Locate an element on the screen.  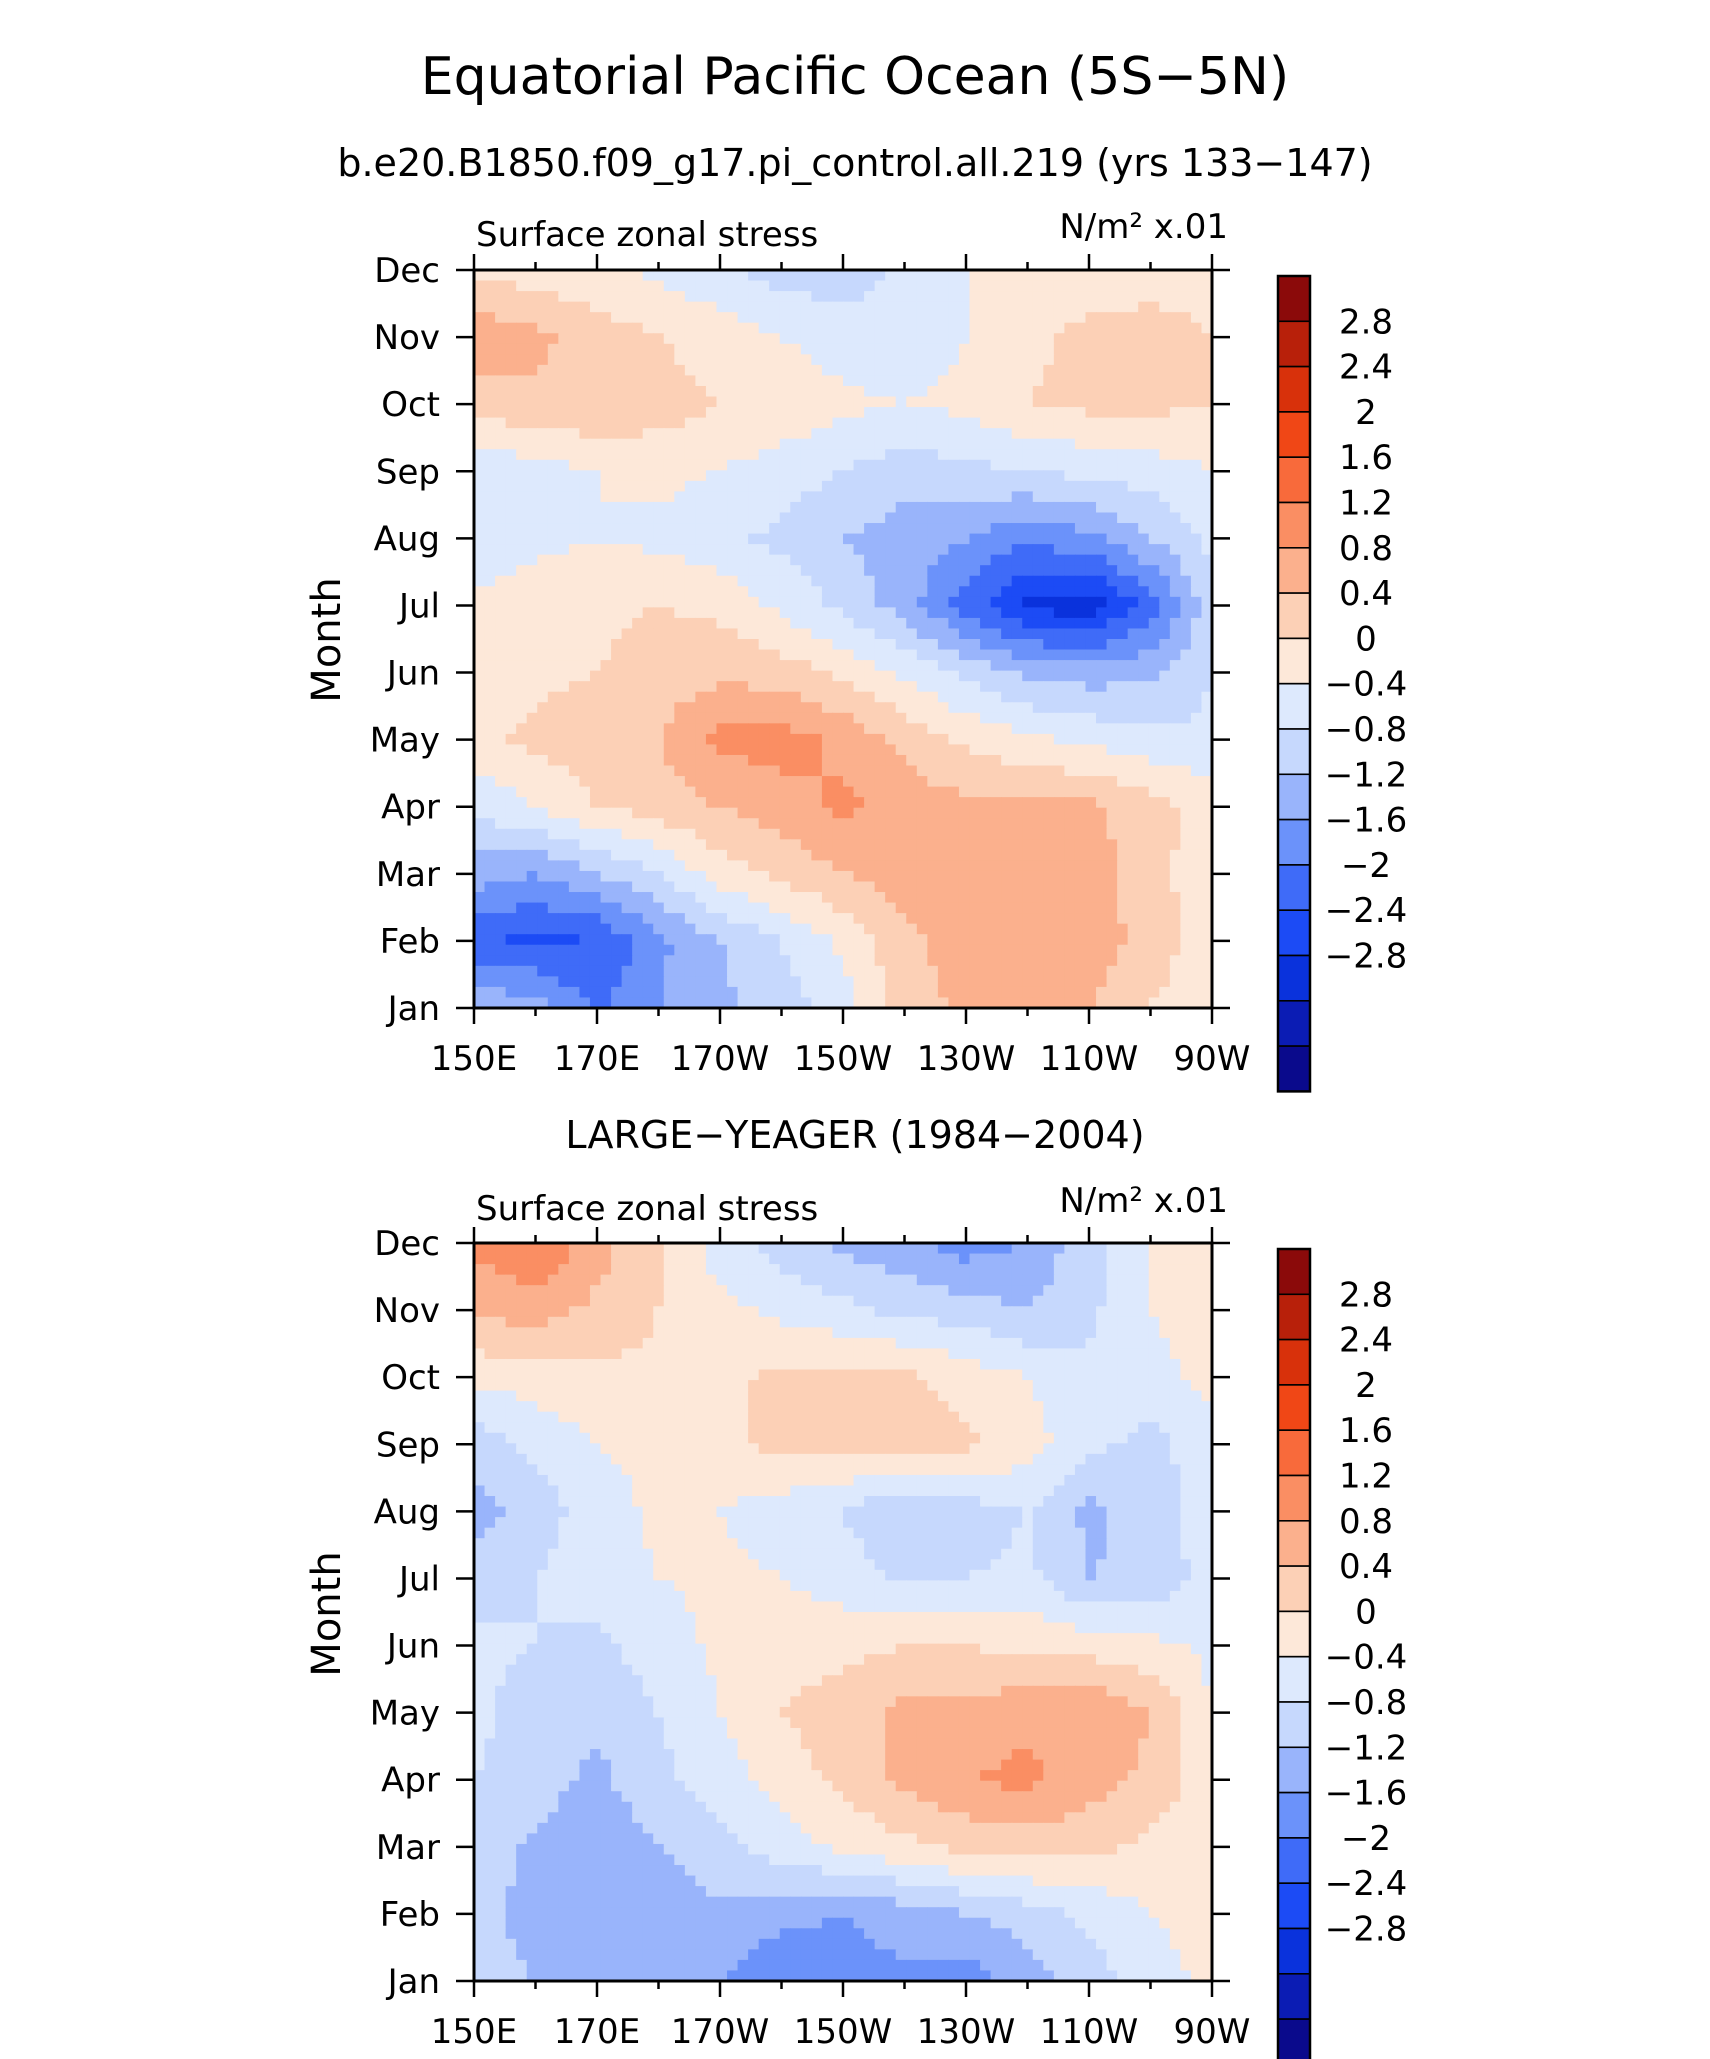
x-tick-label: 110W is located at coordinates (1089, 1059).